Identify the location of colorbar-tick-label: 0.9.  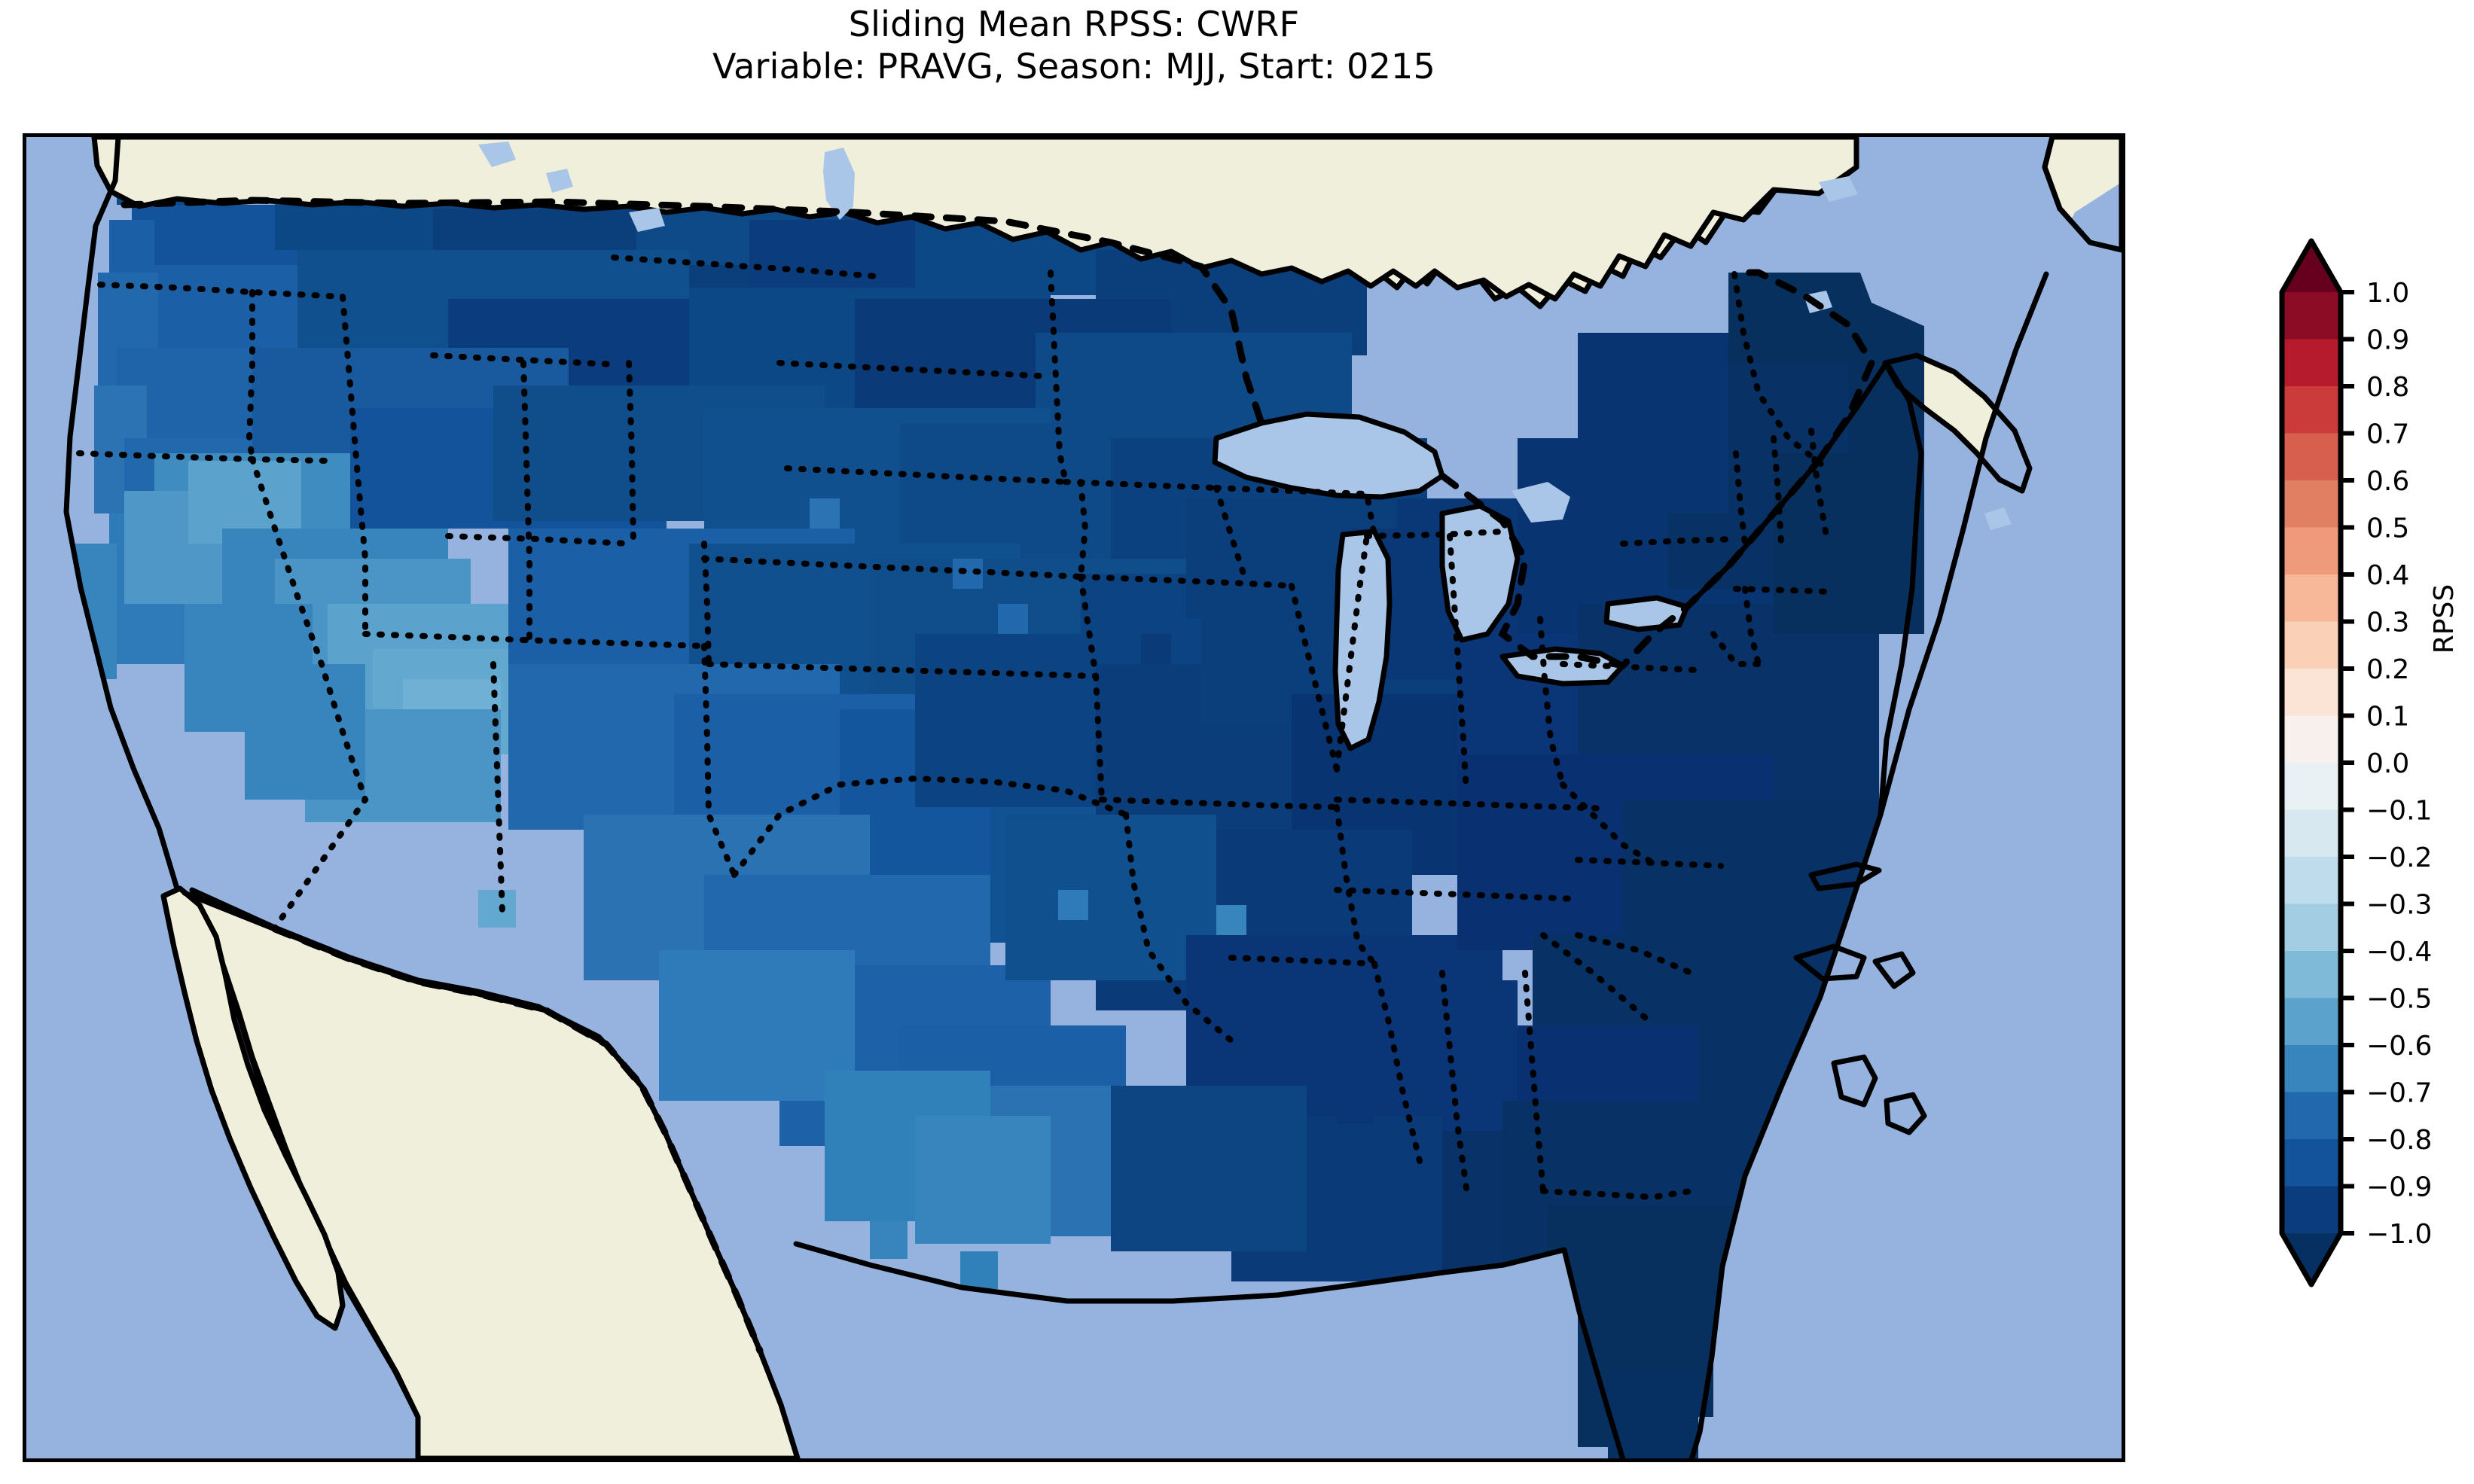
(2387, 340).